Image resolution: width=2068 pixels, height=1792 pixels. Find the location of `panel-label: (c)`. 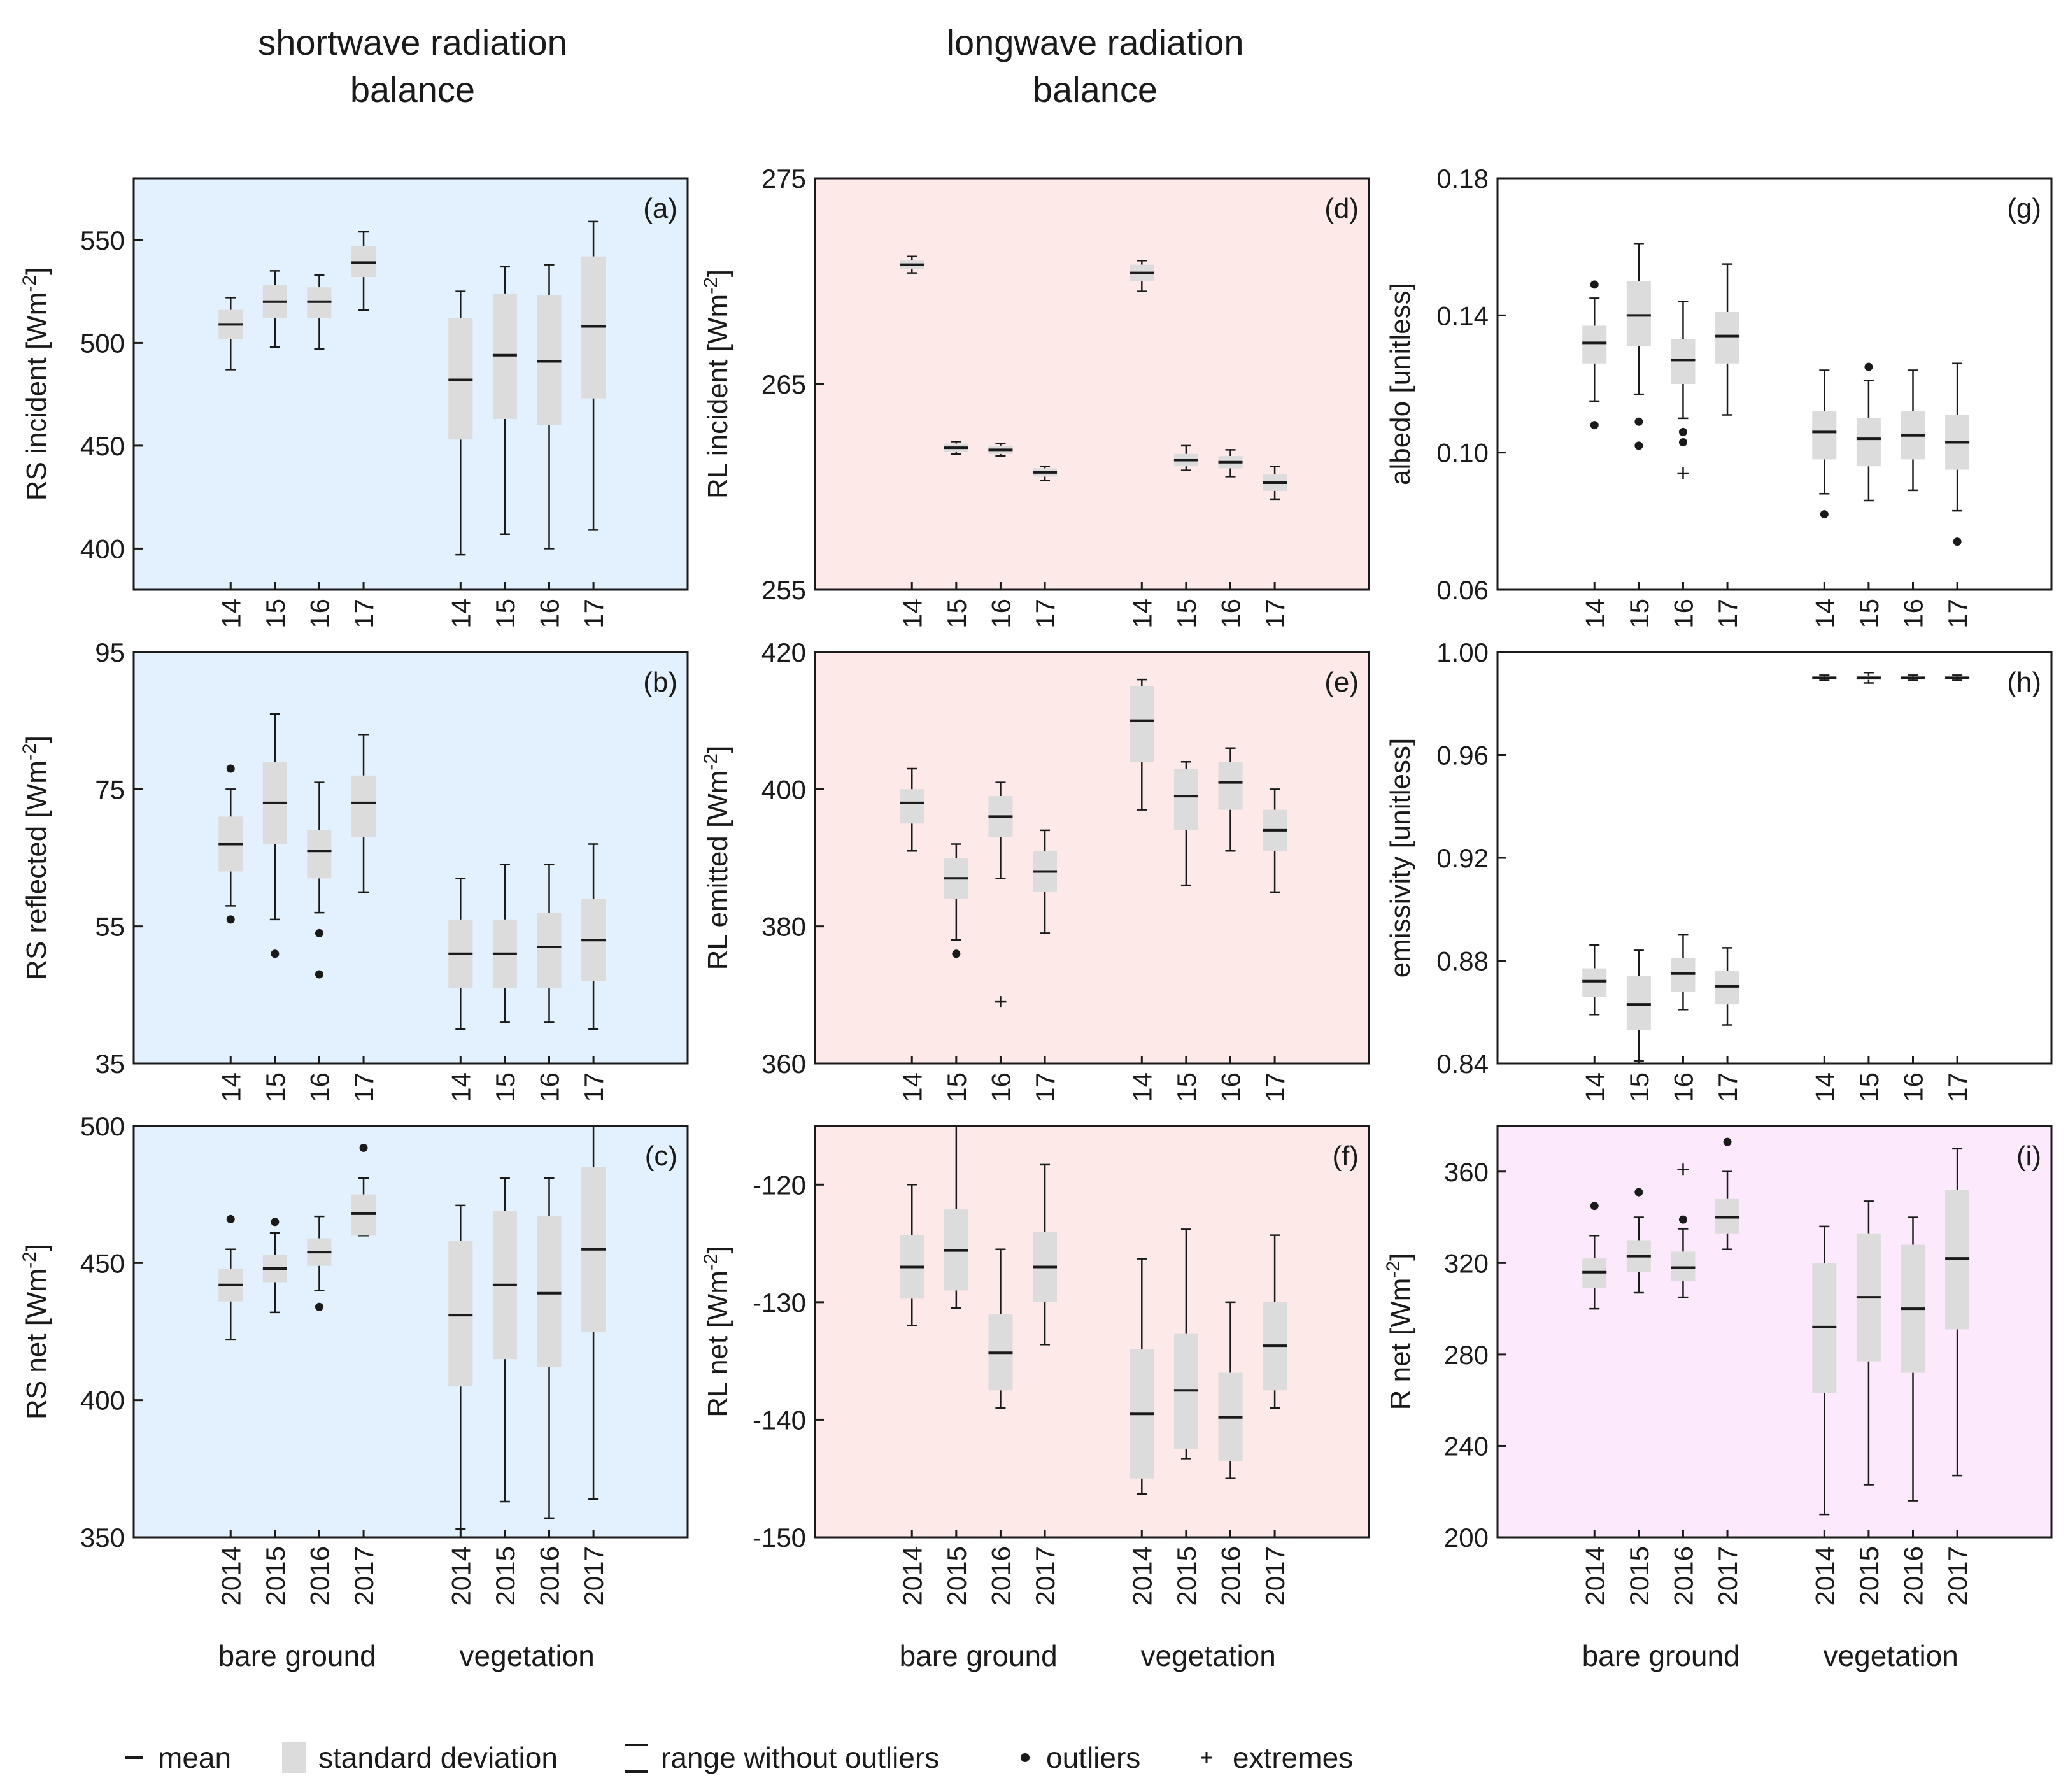

panel-label: (c) is located at coordinates (661, 1156).